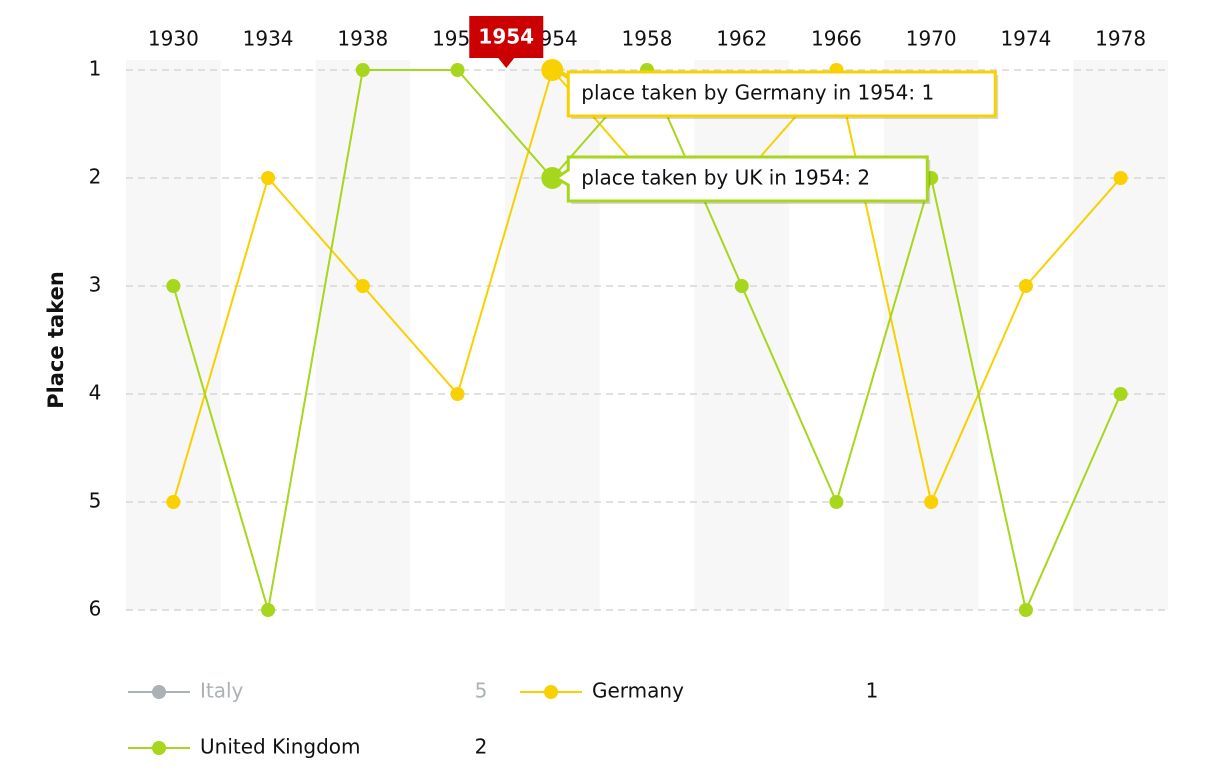 The height and width of the screenshot is (780, 1210). Describe the element at coordinates (95, 609) in the screenshot. I see `y-tick-label: 6` at that location.